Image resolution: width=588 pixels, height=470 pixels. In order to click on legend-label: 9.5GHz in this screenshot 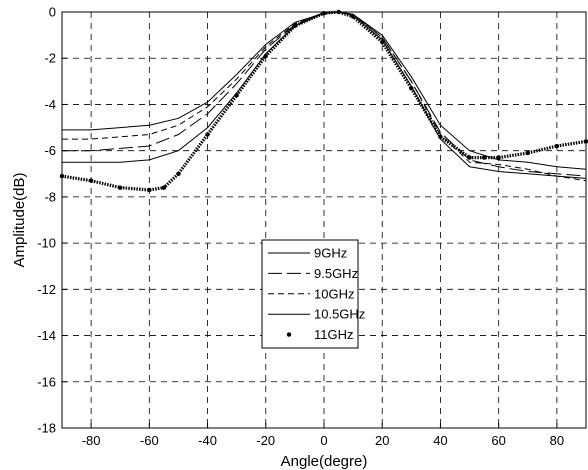, I will do `click(336, 273)`.